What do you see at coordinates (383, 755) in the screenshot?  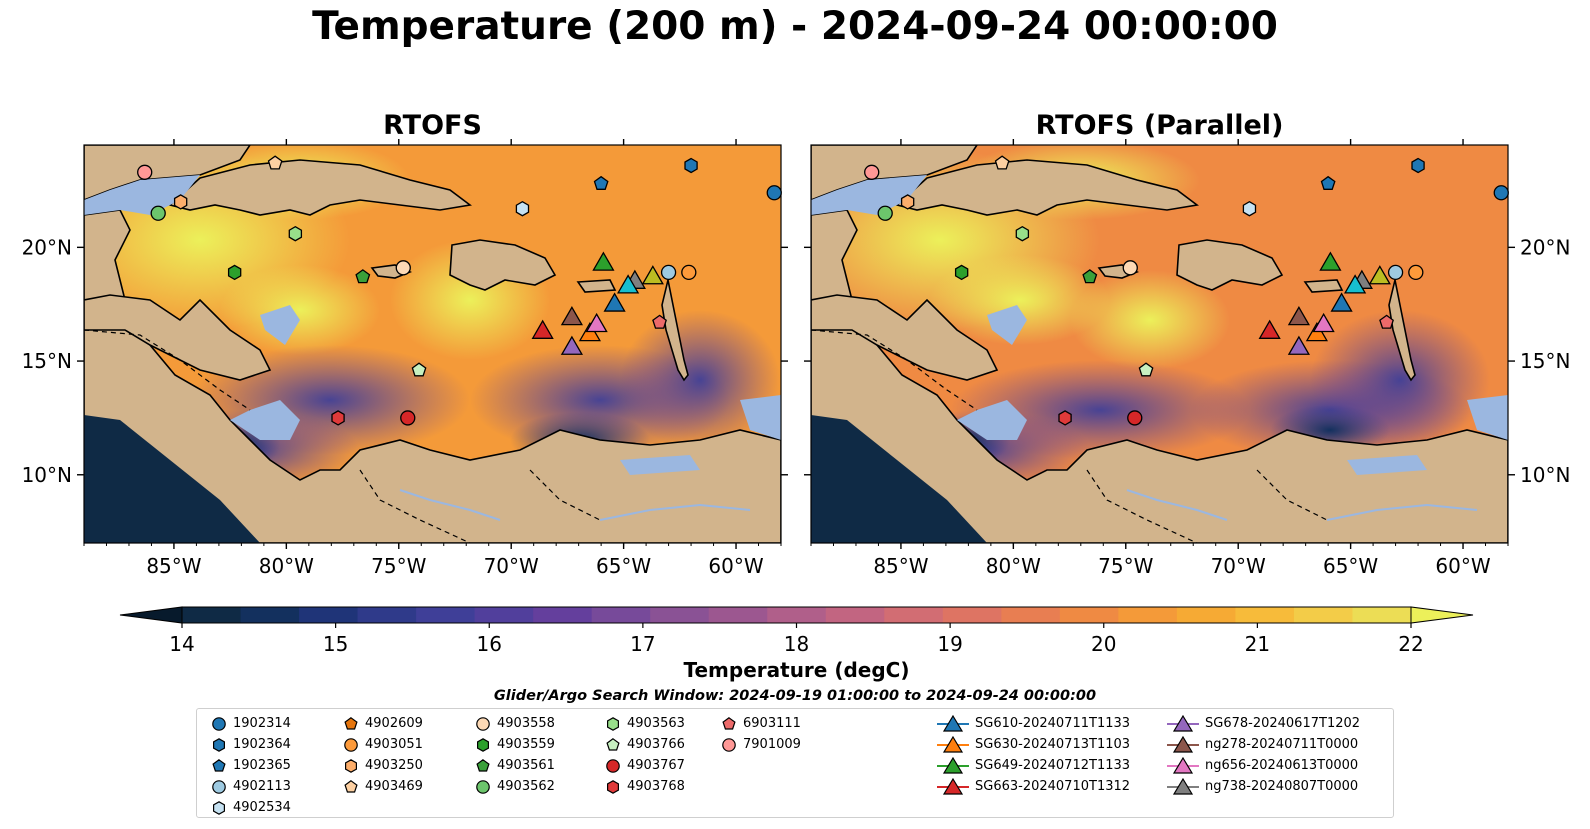 I see `legend-column: 4902609 4903051 4903250 4903469` at bounding box center [383, 755].